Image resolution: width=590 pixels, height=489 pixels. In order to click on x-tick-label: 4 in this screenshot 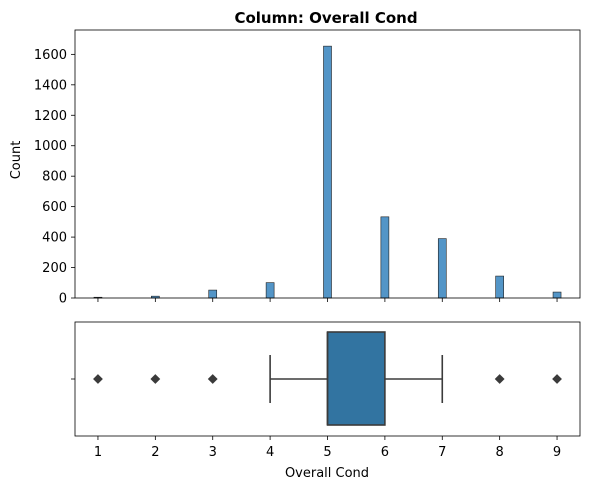, I will do `click(270, 452)`.